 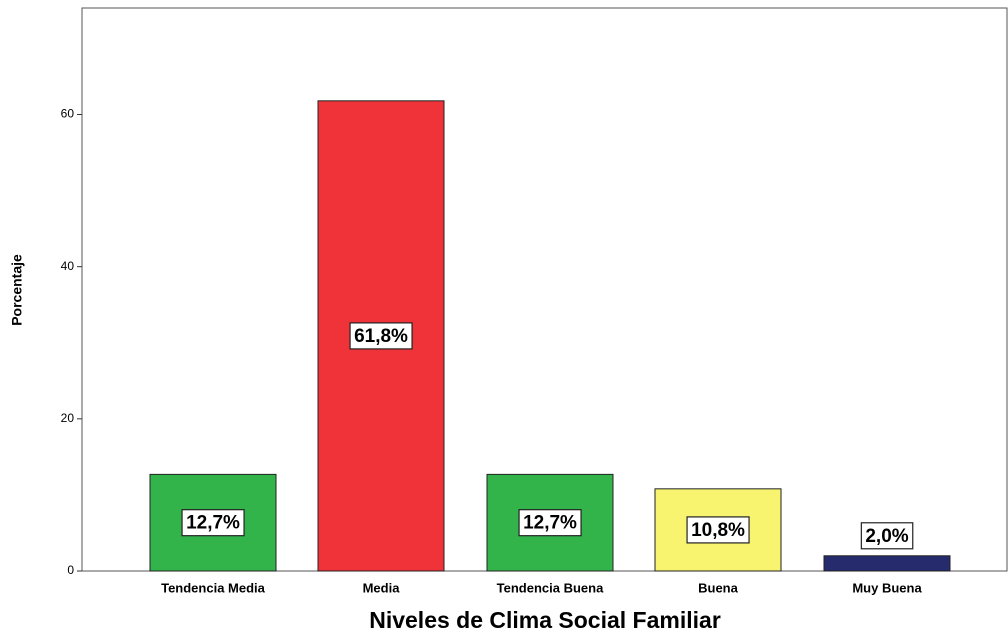 I want to click on y-tick-label: 20, so click(x=68, y=418).